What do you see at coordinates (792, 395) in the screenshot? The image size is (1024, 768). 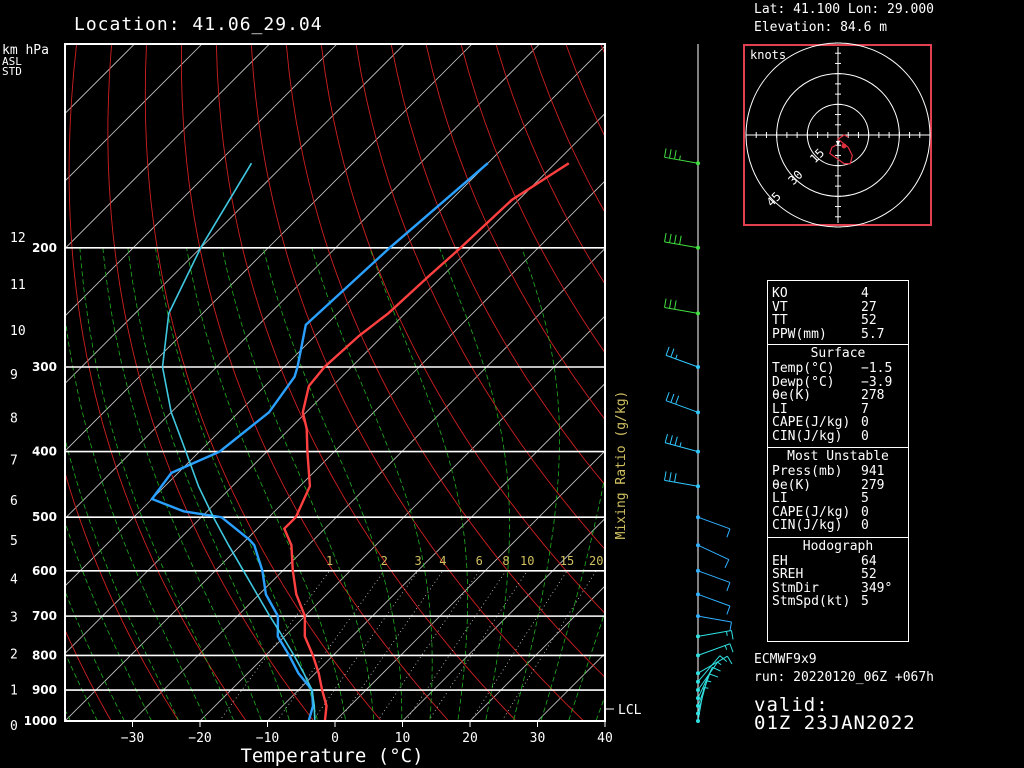 I see `index-key: θe(K)` at bounding box center [792, 395].